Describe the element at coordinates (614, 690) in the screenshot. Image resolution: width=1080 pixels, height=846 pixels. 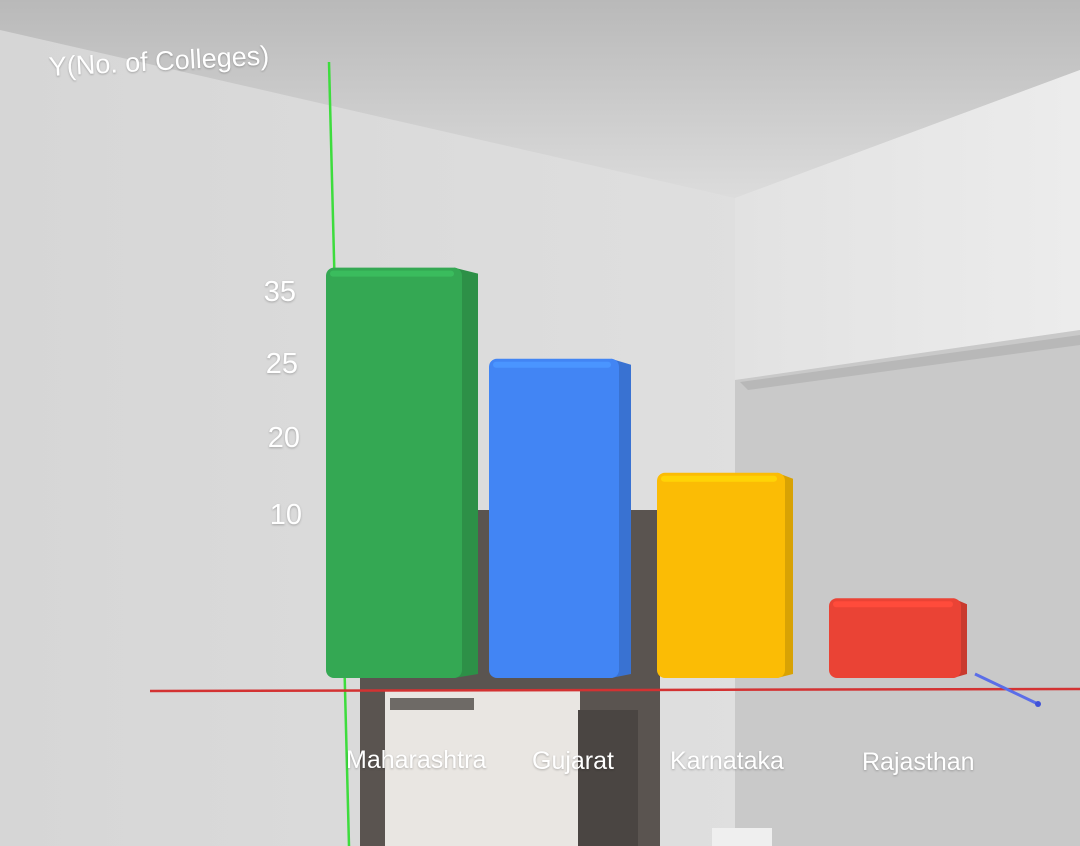
I see `x-axis-line` at that location.